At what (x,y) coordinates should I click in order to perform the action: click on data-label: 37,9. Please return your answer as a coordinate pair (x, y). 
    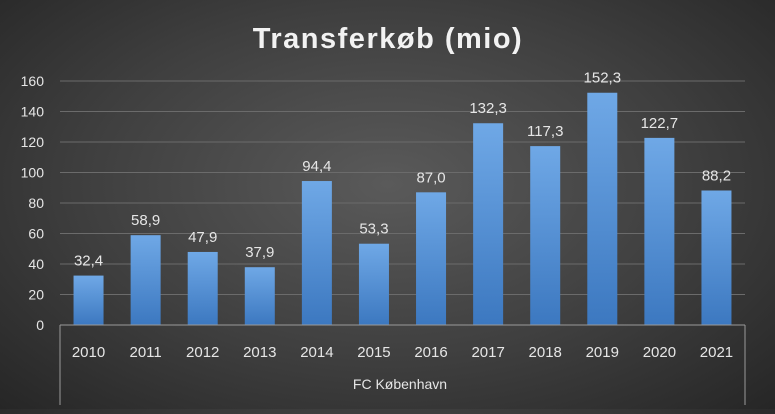
    Looking at the image, I should click on (259, 252).